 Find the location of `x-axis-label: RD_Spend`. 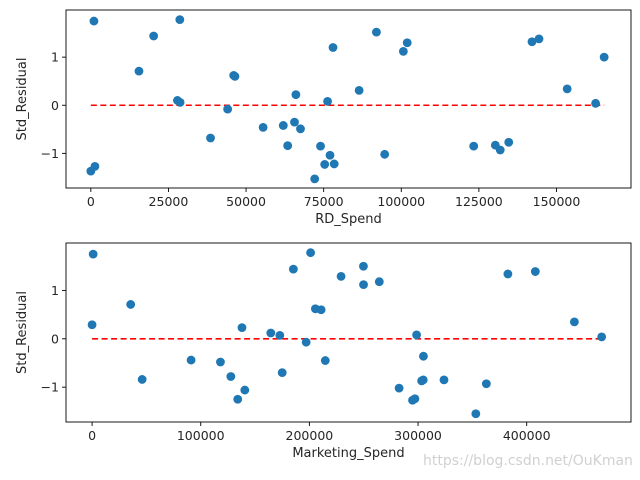

x-axis-label: RD_Spend is located at coordinates (348, 219).